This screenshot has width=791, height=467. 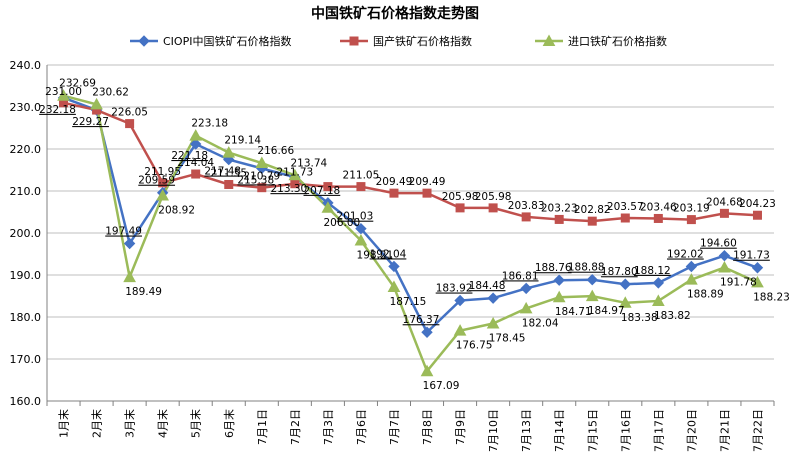 I want to click on x-tick-label: 7月8日, so click(x=427, y=427).